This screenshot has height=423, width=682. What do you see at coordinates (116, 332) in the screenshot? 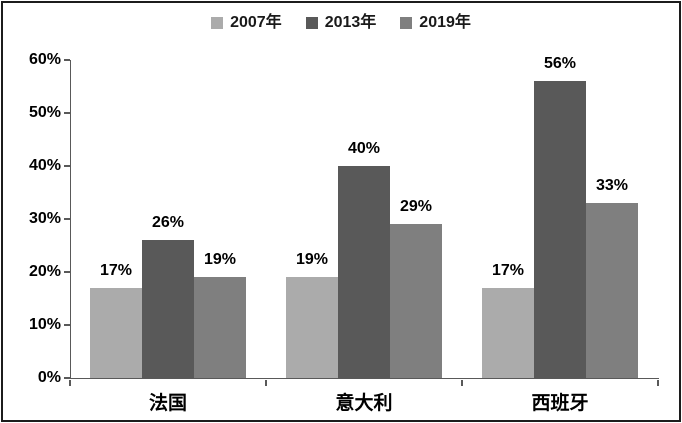
I see `bar-2007年-法国` at bounding box center [116, 332].